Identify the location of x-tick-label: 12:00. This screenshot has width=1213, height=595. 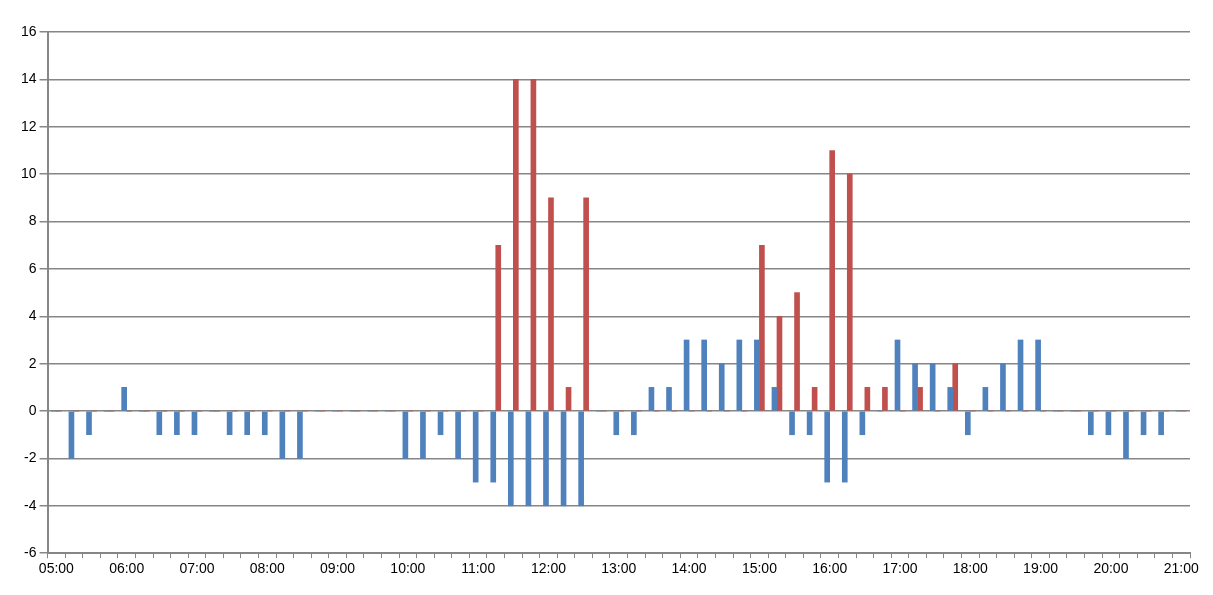
(548, 568).